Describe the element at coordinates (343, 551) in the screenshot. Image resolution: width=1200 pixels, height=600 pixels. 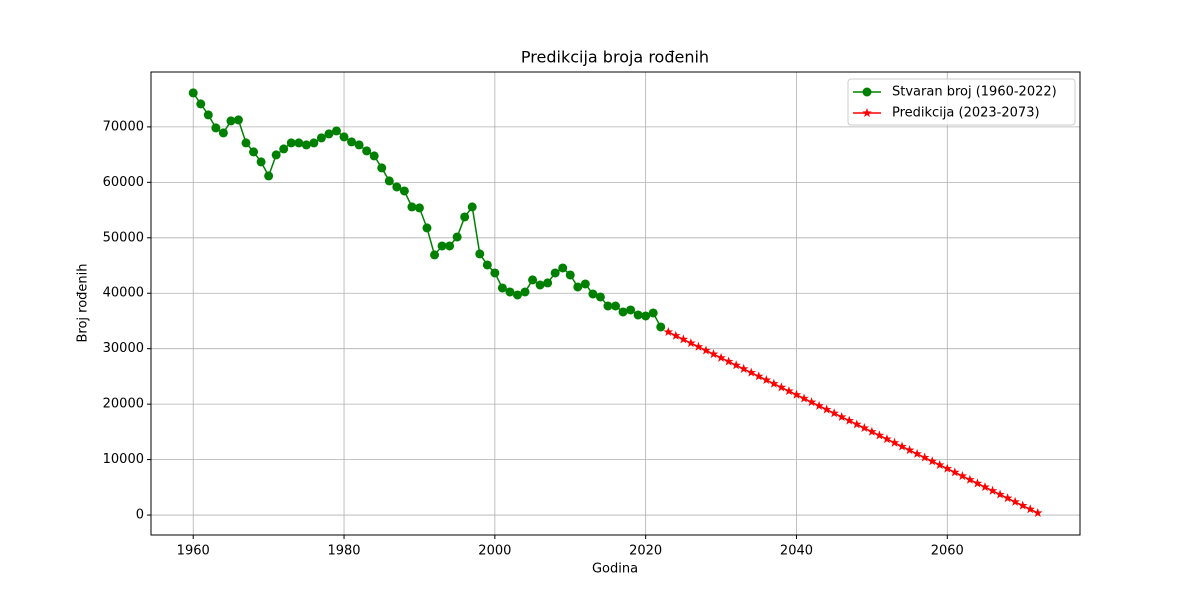
I see `x-tick-label: 1980` at that location.